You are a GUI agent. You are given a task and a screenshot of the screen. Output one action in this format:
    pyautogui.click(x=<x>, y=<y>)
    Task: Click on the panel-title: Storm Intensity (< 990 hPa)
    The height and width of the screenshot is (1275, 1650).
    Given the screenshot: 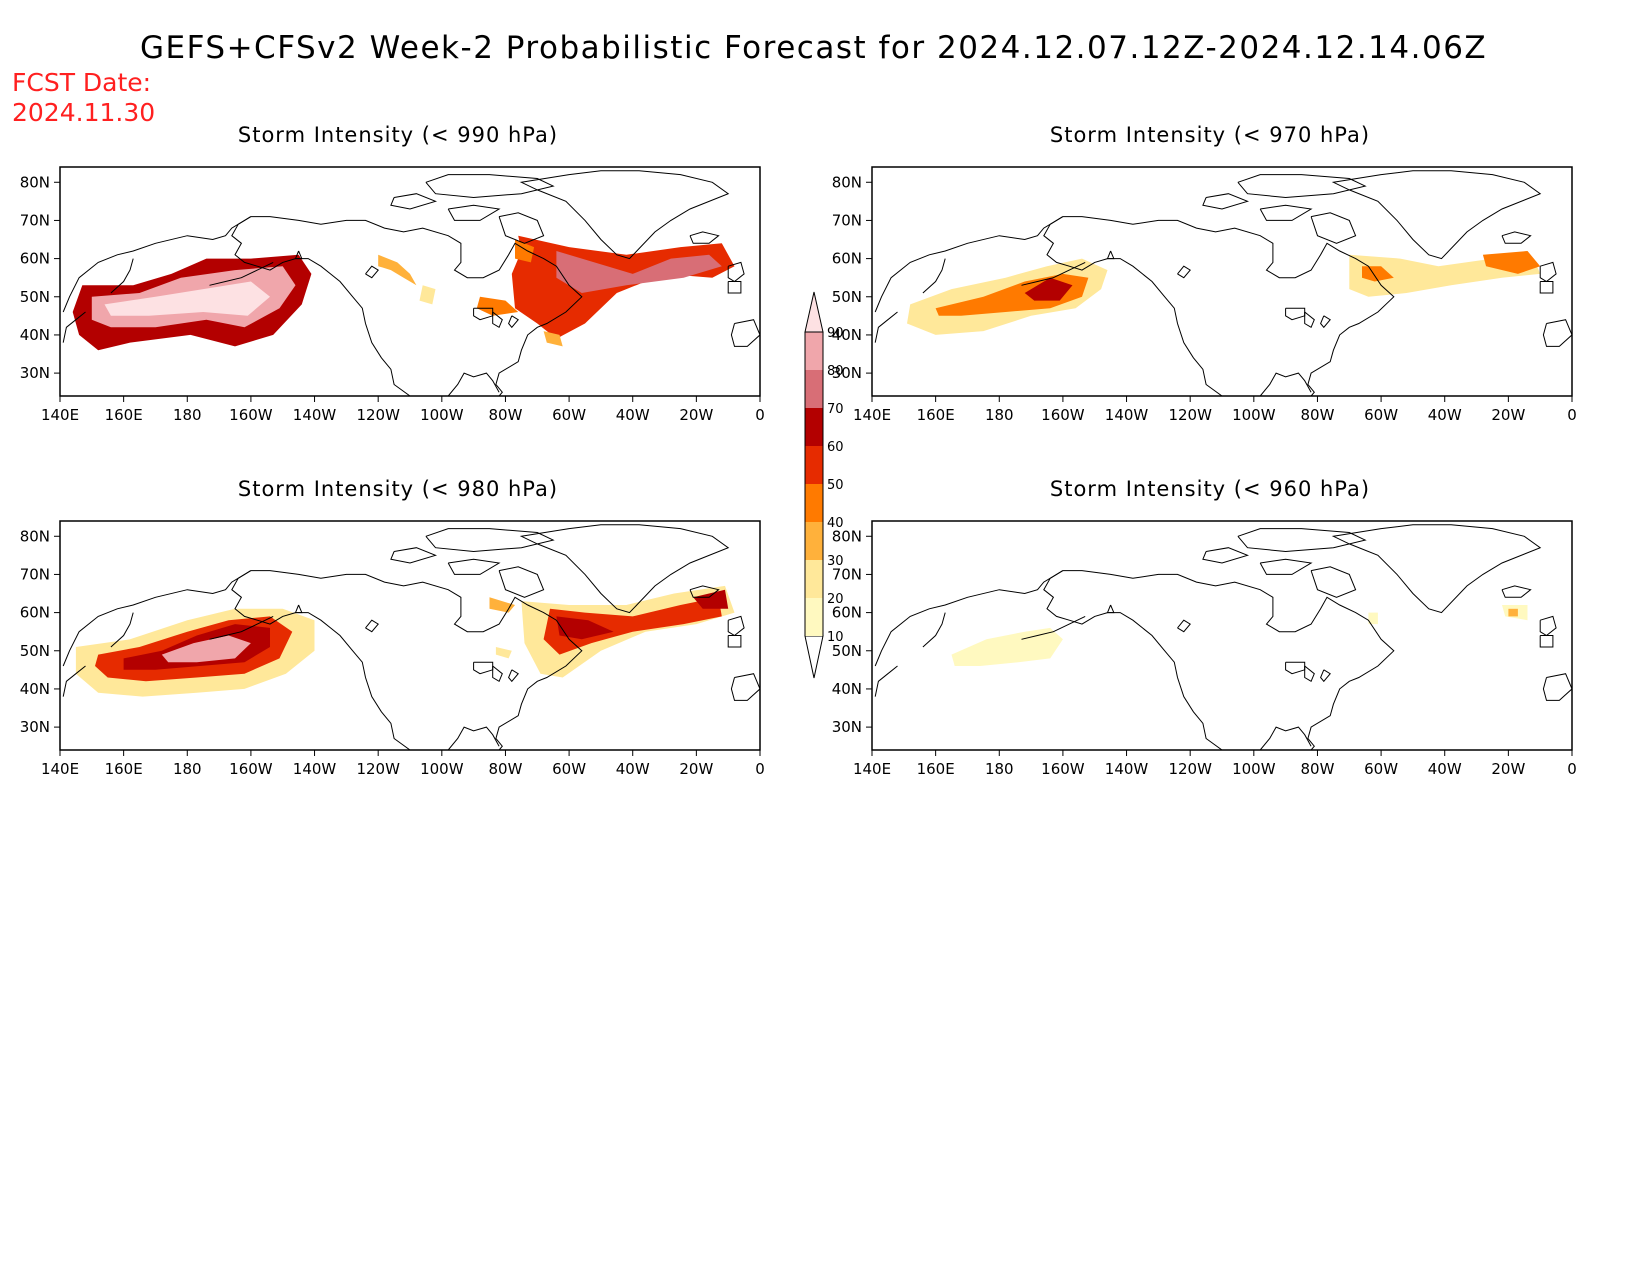 What is the action you would take?
    pyautogui.click(x=398, y=135)
    